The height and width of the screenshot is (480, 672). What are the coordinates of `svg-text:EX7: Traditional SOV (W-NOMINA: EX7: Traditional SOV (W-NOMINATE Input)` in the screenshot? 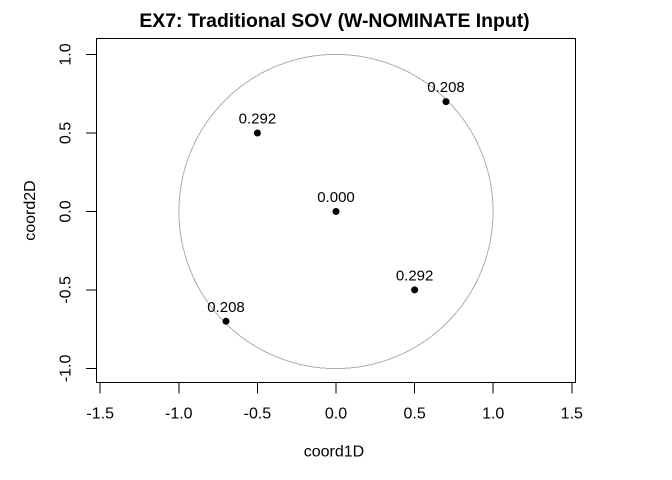 It's located at (334, 21).